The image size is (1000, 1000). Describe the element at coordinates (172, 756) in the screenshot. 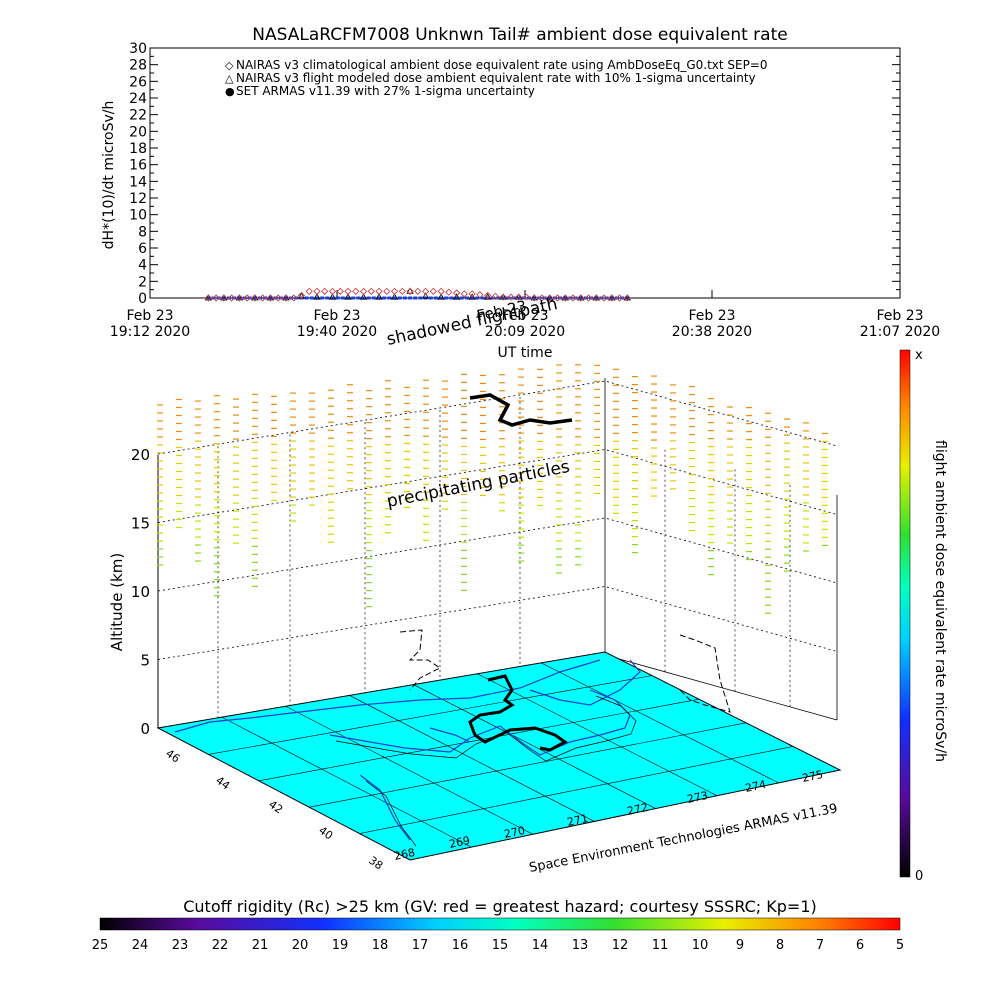

I see `latitude-tick-label: 46` at that location.